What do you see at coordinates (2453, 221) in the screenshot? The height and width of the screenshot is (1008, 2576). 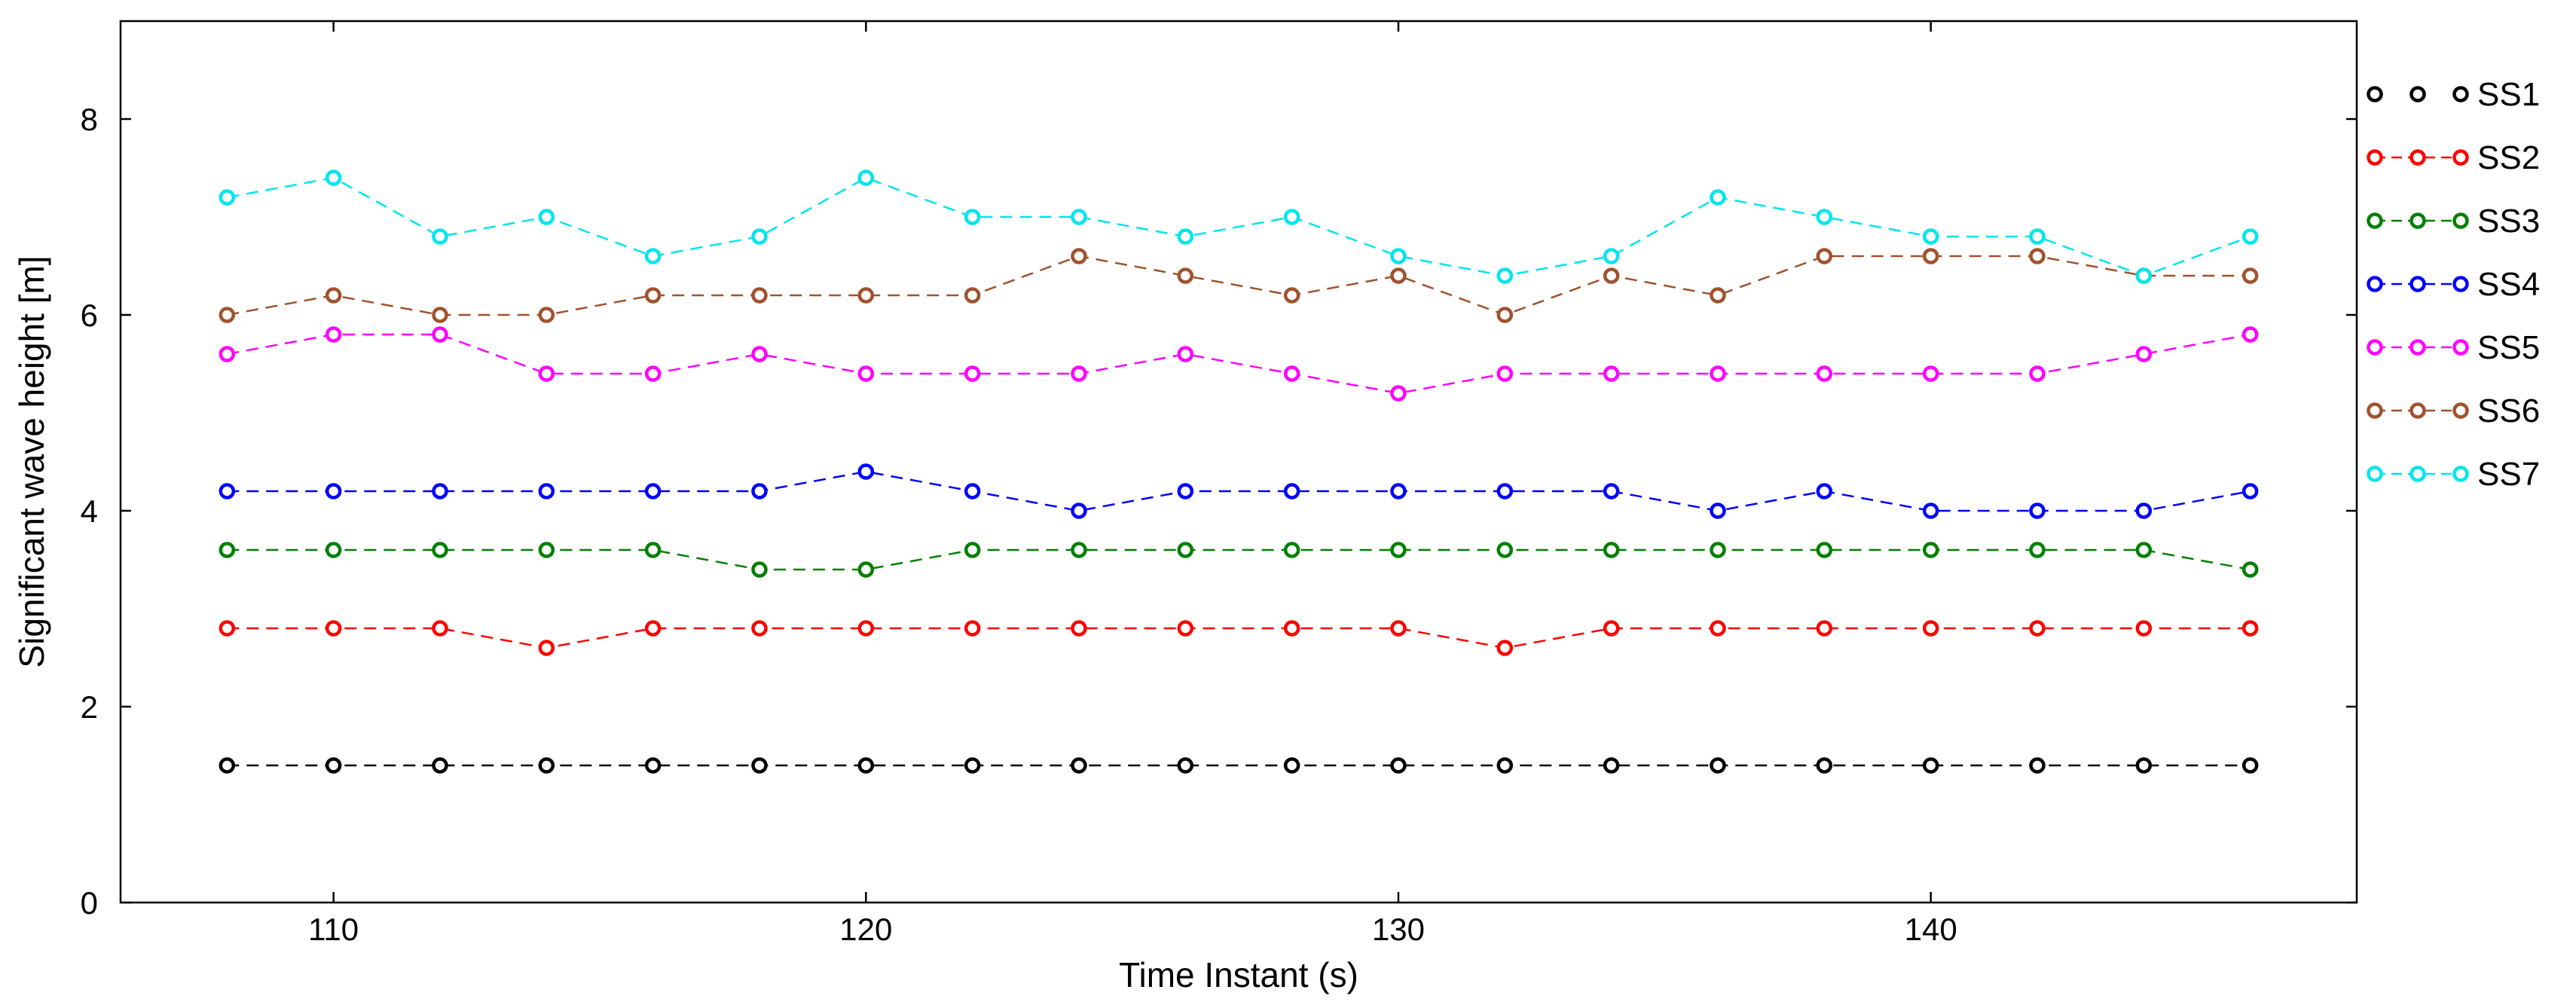 I see `legend-item-ss3: SS3` at bounding box center [2453, 221].